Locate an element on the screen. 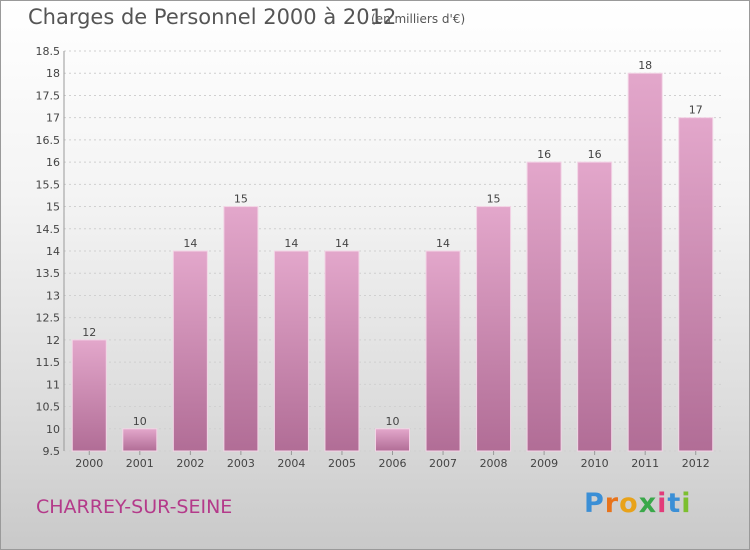 The height and width of the screenshot is (550, 750). y-tick-label: 15 is located at coordinates (53, 207).